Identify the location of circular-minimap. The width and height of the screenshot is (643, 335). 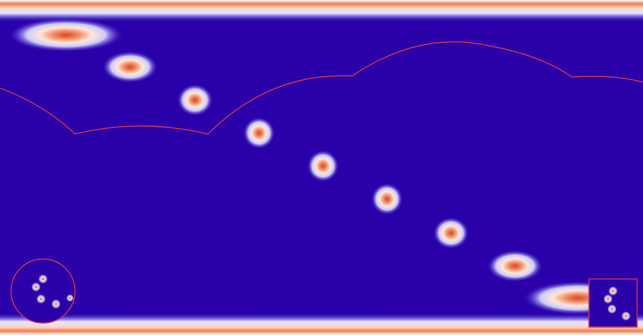
(43, 291).